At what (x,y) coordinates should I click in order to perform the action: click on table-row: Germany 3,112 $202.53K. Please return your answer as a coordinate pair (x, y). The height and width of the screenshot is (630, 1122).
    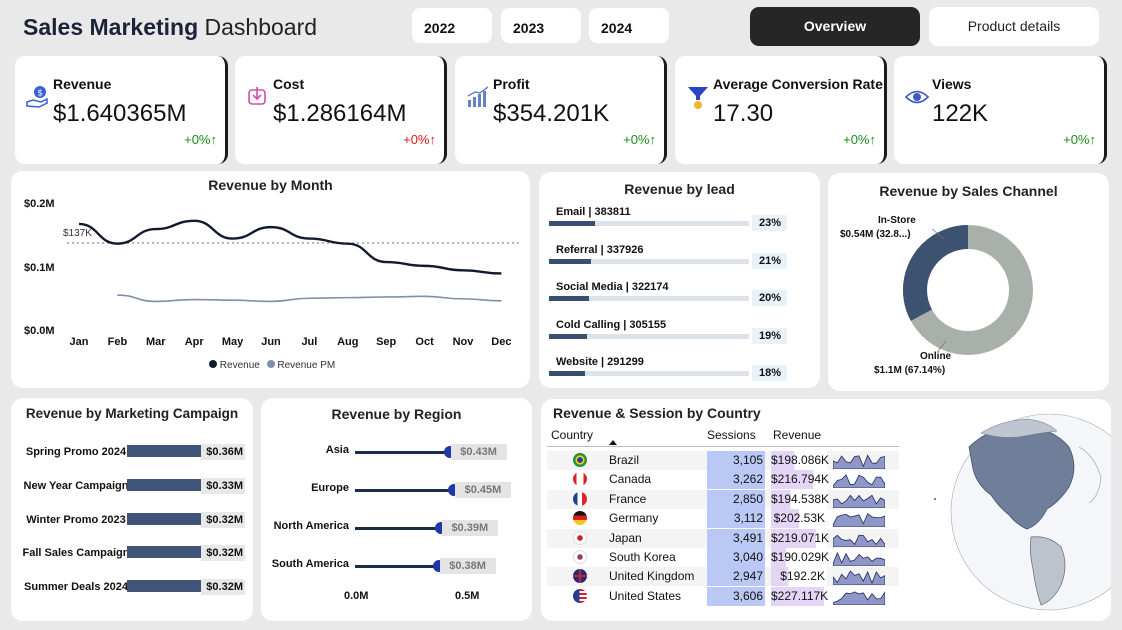
    Looking at the image, I should click on (723, 519).